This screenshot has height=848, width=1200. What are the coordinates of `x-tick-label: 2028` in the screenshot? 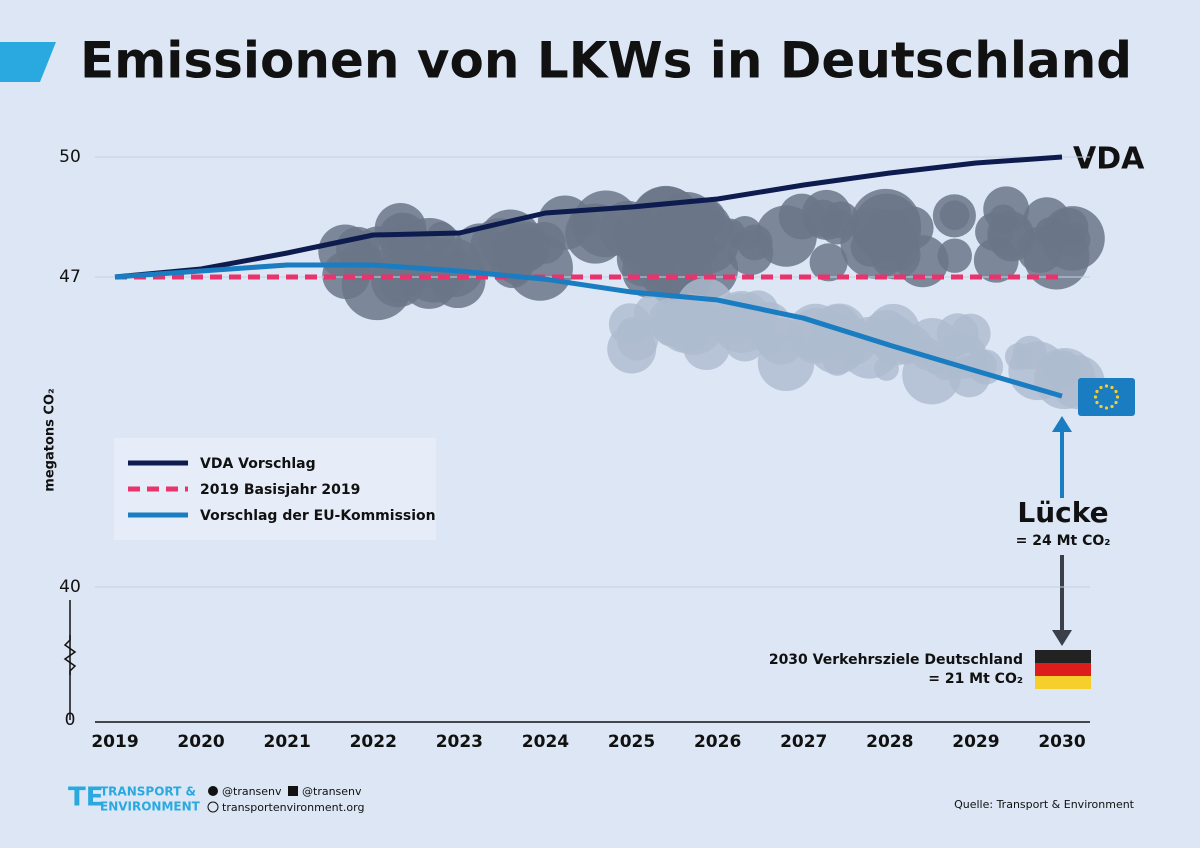 It's located at (889, 742).